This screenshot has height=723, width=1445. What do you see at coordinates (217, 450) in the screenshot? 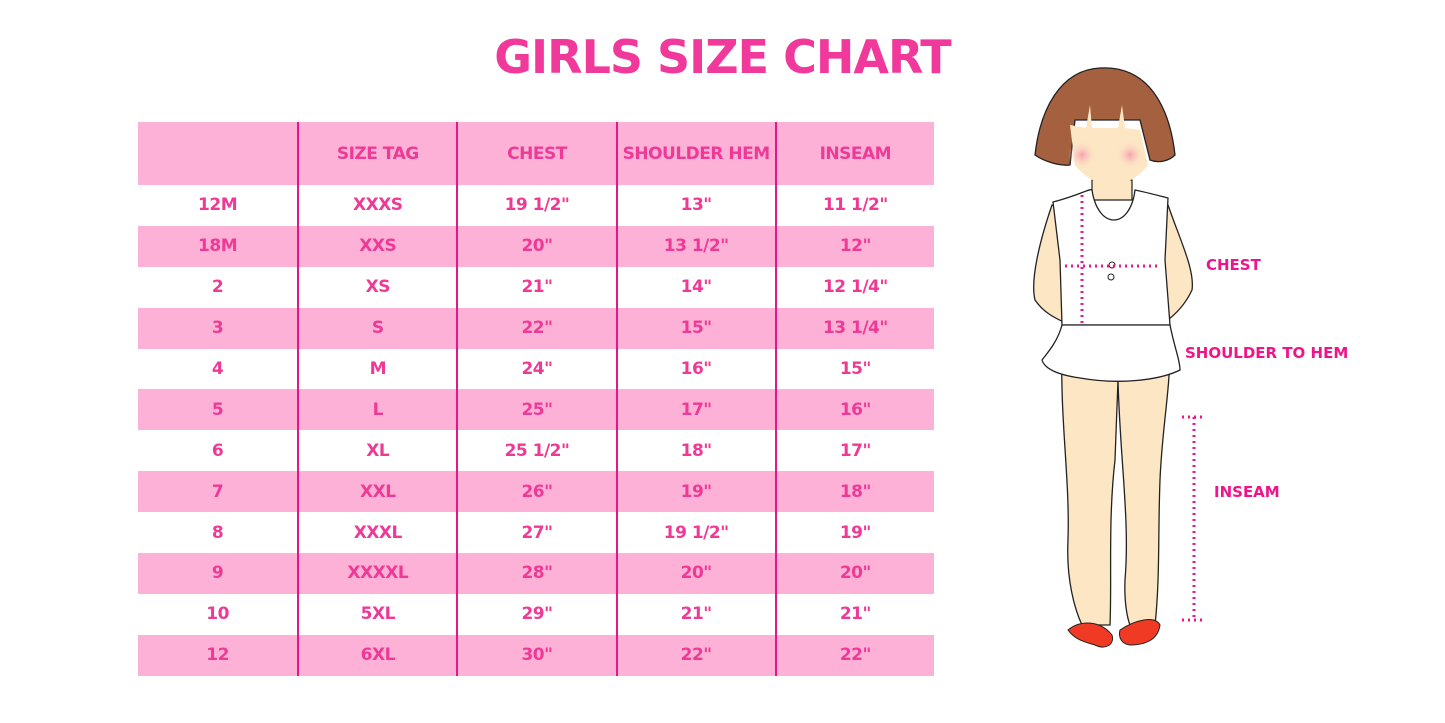
I see `table-cell: 6` at bounding box center [217, 450].